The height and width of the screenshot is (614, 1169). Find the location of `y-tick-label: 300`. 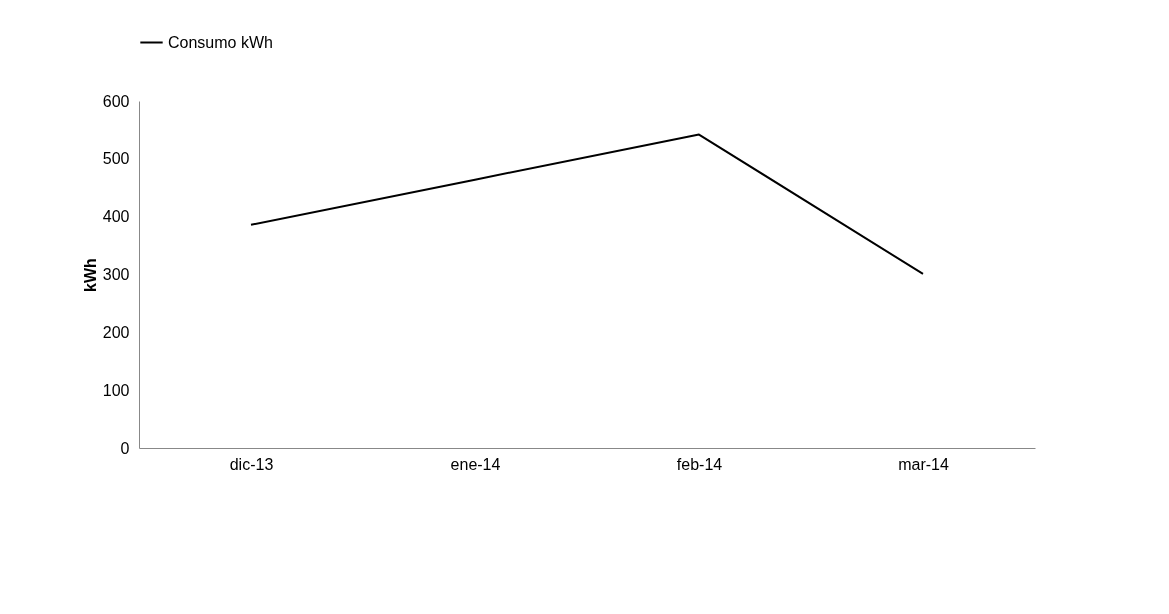

y-tick-label: 300 is located at coordinates (116, 274).